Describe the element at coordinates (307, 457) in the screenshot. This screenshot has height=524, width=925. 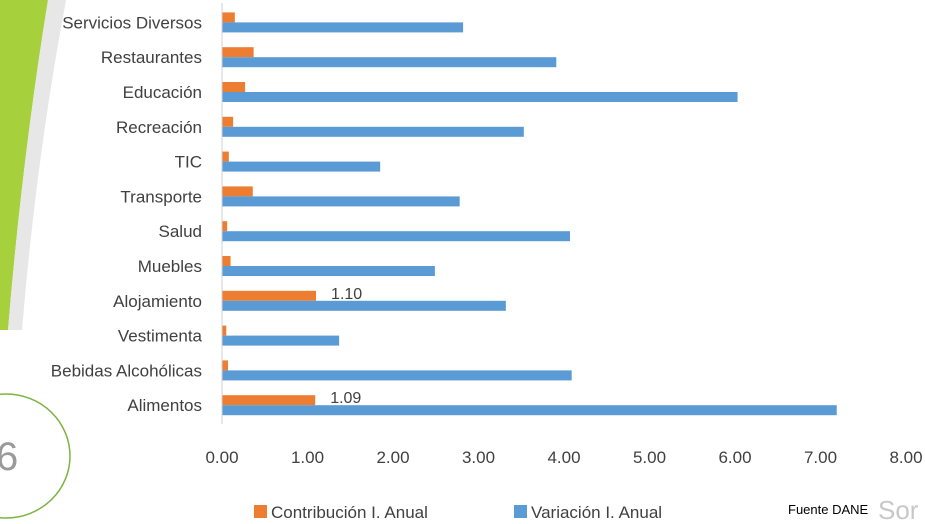
I see `x-tick-label: 1.00` at that location.